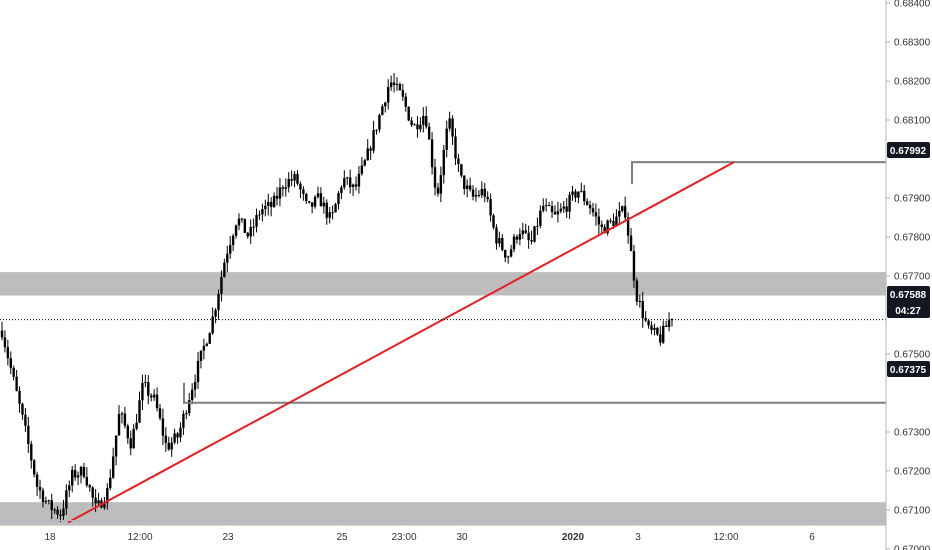  Describe the element at coordinates (912, 121) in the screenshot. I see `price-tick-label: 0.68100` at that location.